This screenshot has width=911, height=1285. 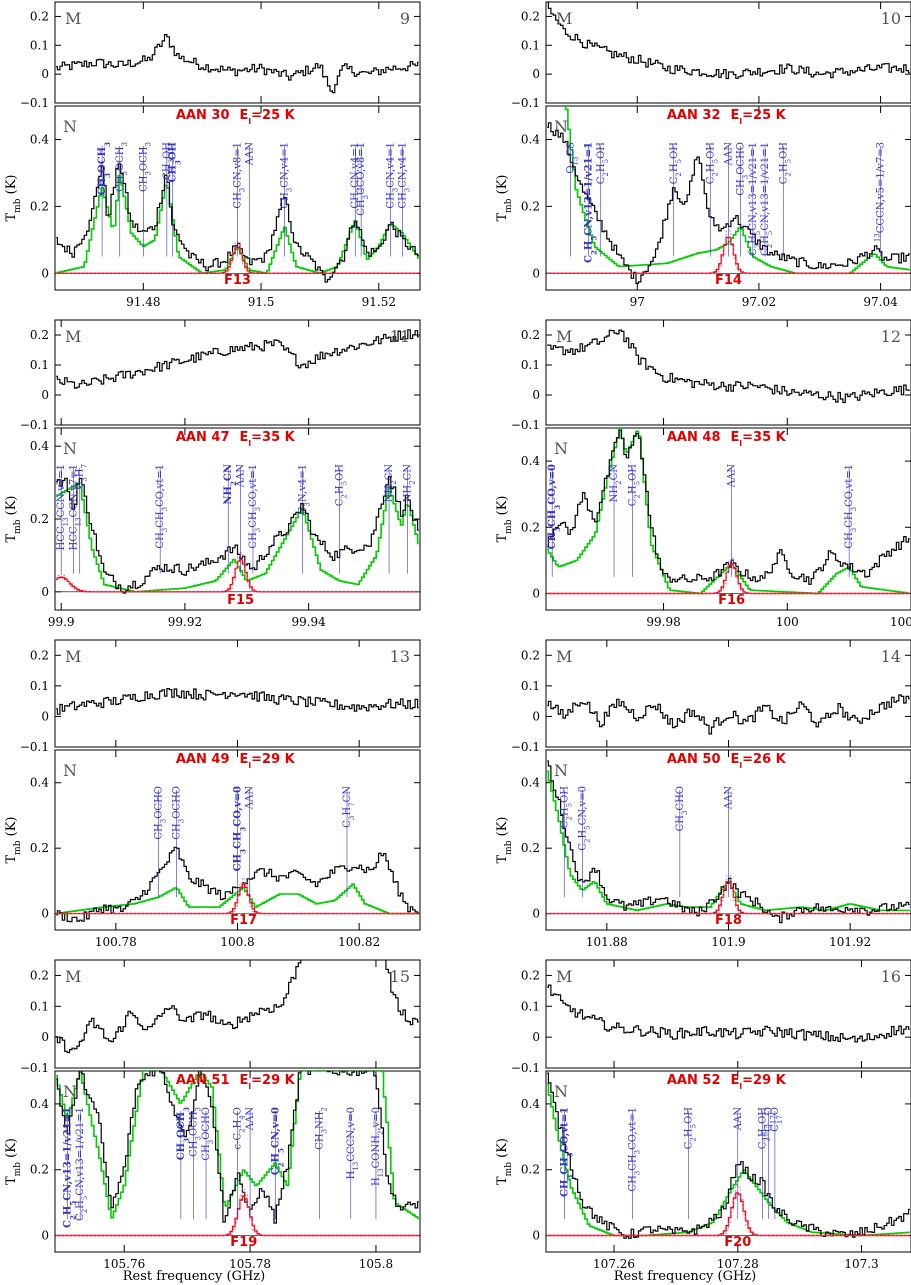 I want to click on feature-label: F14, so click(x=728, y=280).